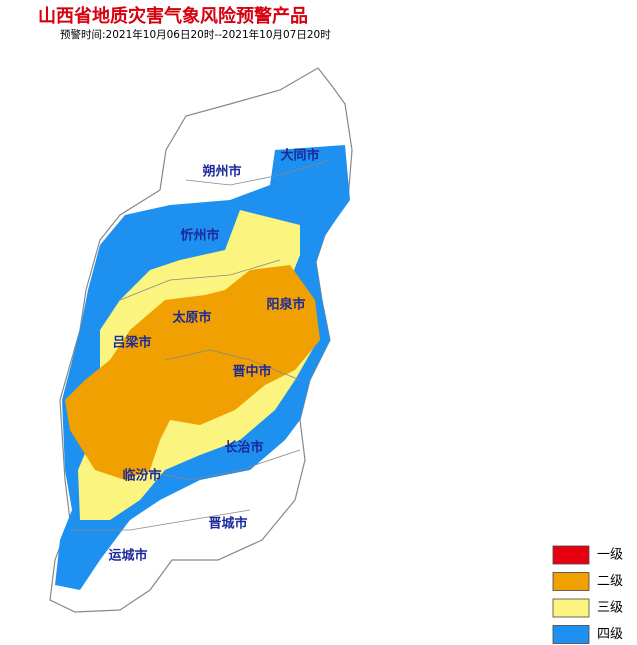 The width and height of the screenshot is (637, 645). I want to click on city-label: 运城市, so click(127, 556).